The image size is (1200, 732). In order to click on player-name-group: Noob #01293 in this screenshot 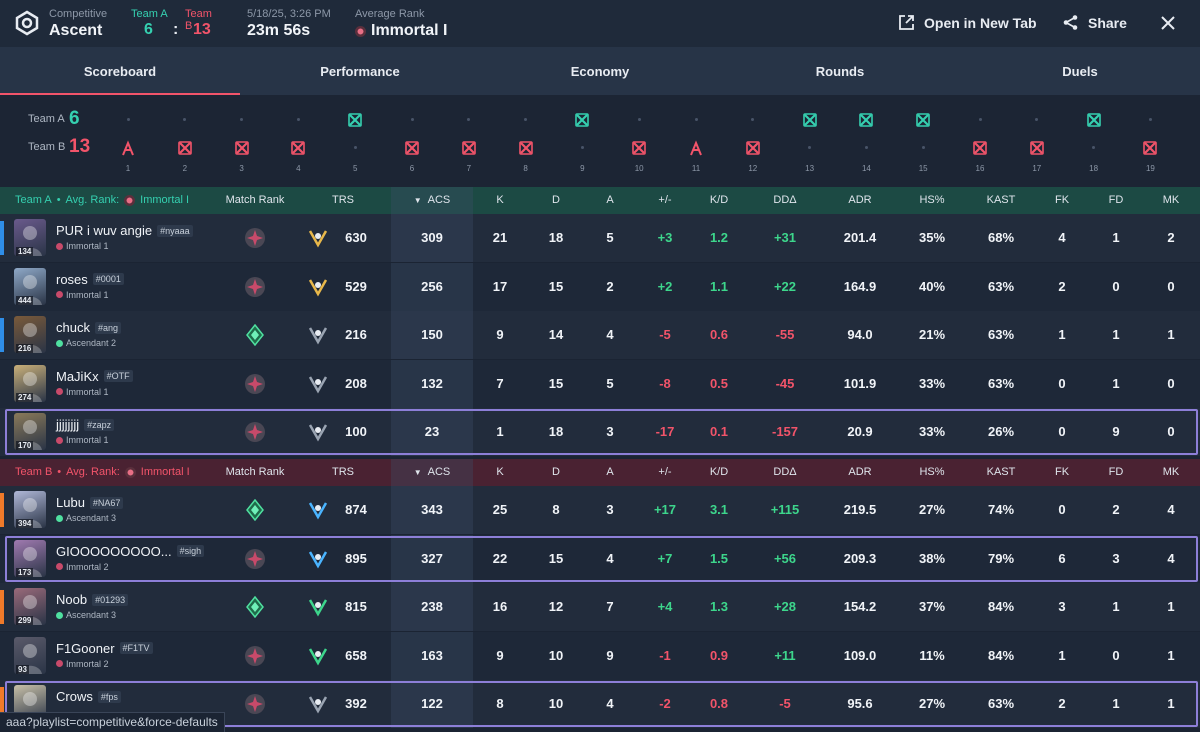, I will do `click(92, 599)`.